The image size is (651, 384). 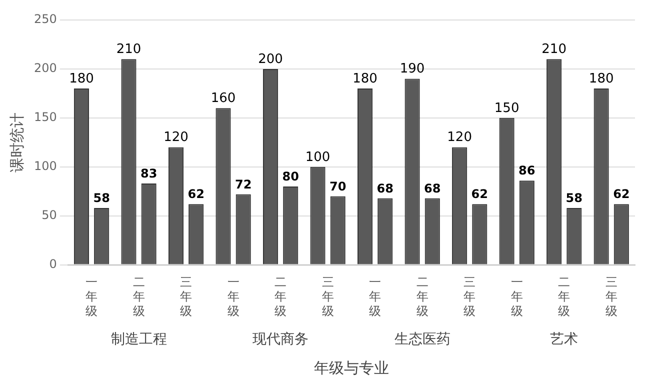 I want to click on y-tick-label: 0, so click(x=53, y=263).